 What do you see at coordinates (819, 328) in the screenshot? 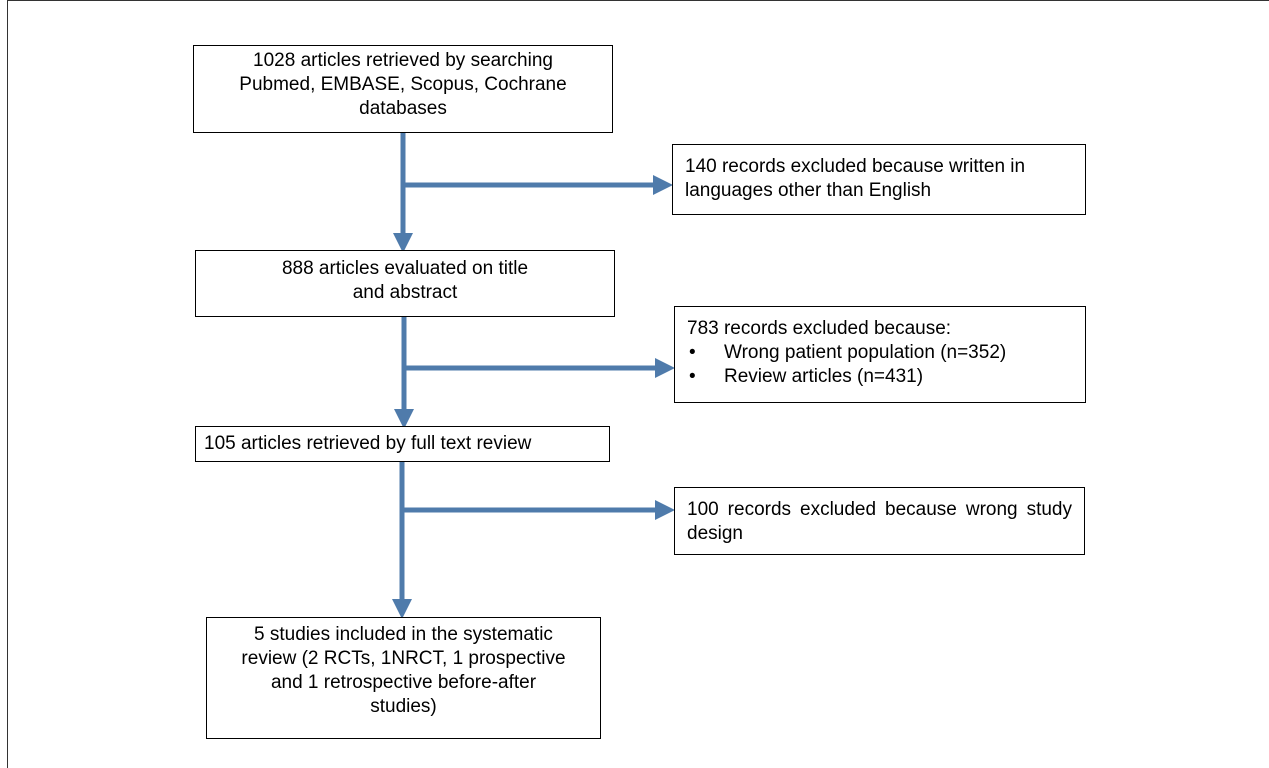
I see `node-heading: 783 records excluded because:` at bounding box center [819, 328].